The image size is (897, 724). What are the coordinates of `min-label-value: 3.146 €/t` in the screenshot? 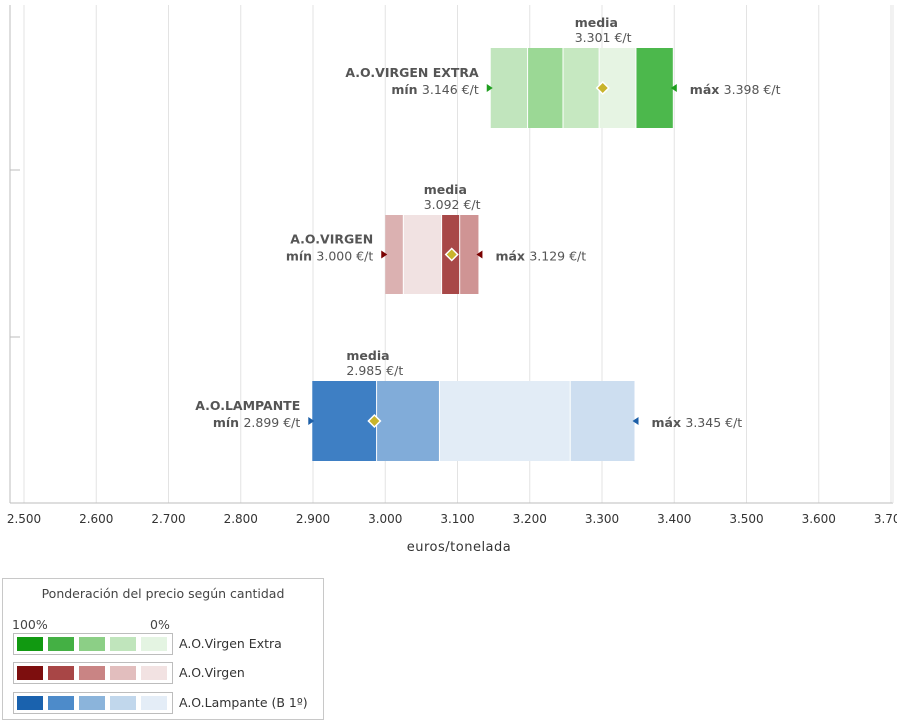 It's located at (450, 89).